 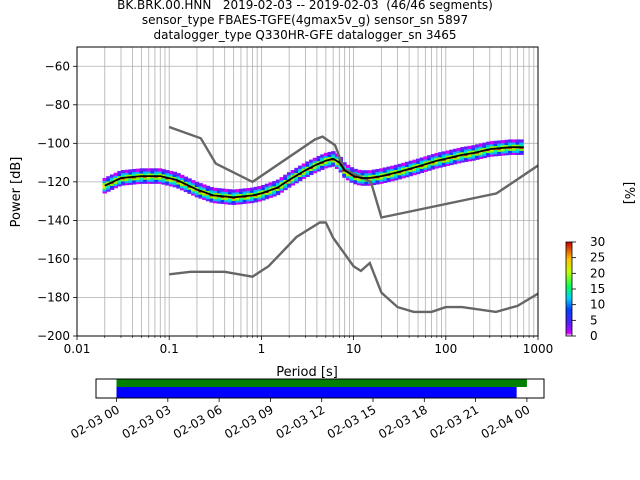 What do you see at coordinates (538, 349) in the screenshot?
I see `x-tick-label: 1000` at bounding box center [538, 349].